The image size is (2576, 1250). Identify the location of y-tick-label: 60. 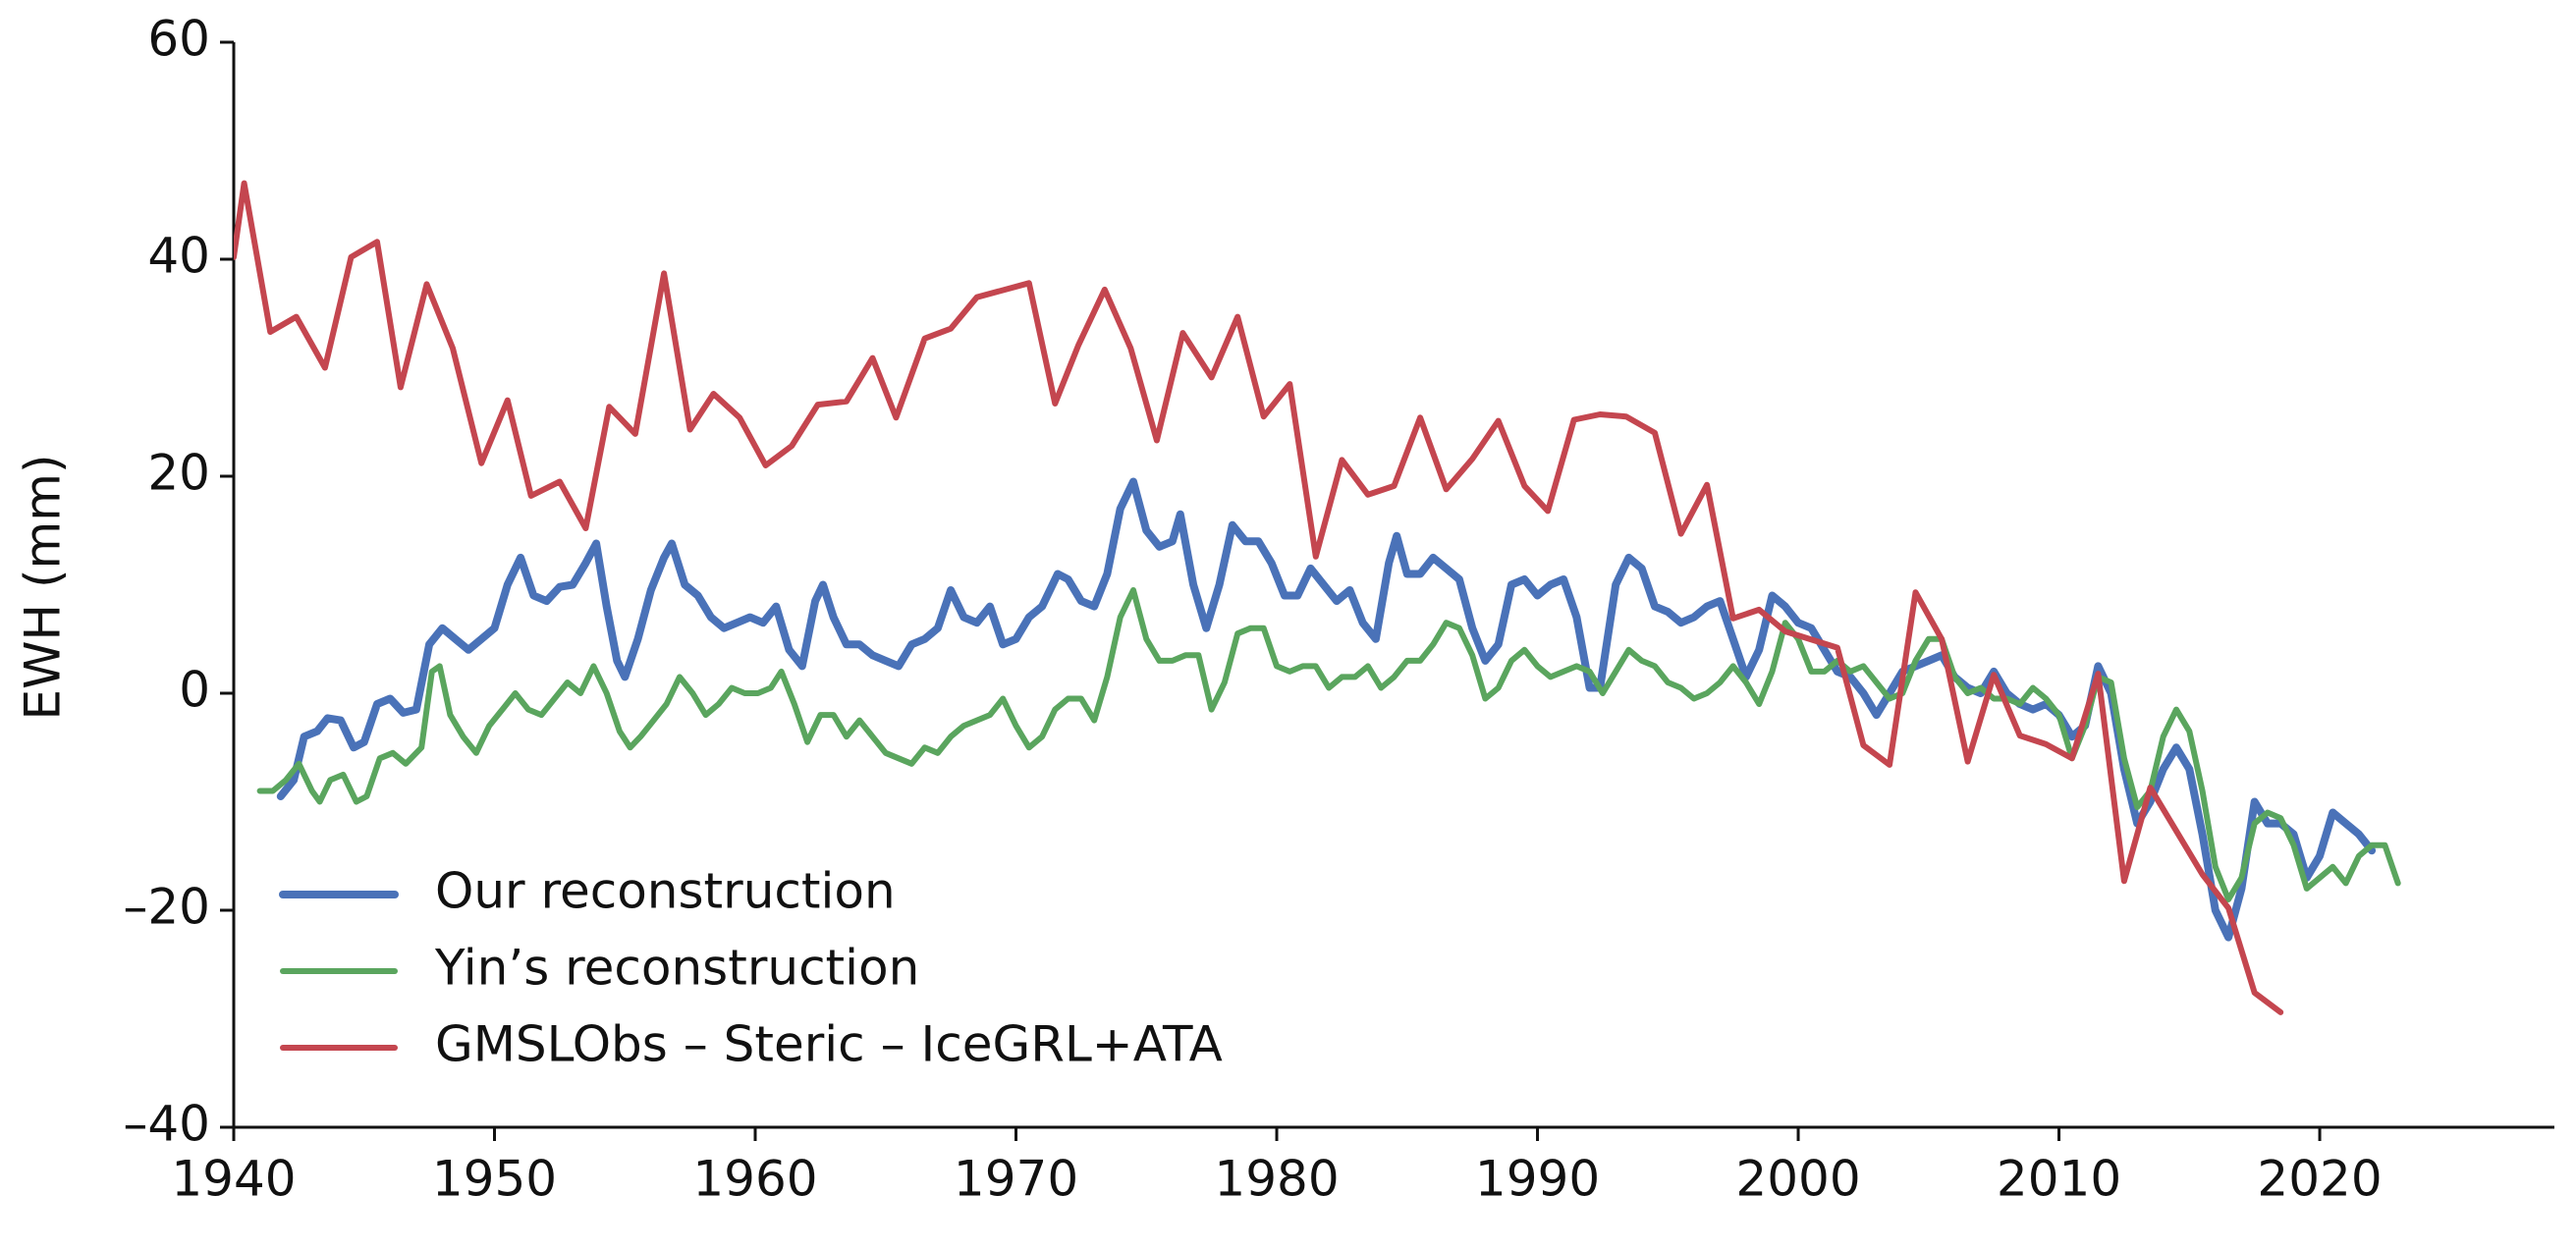
(178, 39).